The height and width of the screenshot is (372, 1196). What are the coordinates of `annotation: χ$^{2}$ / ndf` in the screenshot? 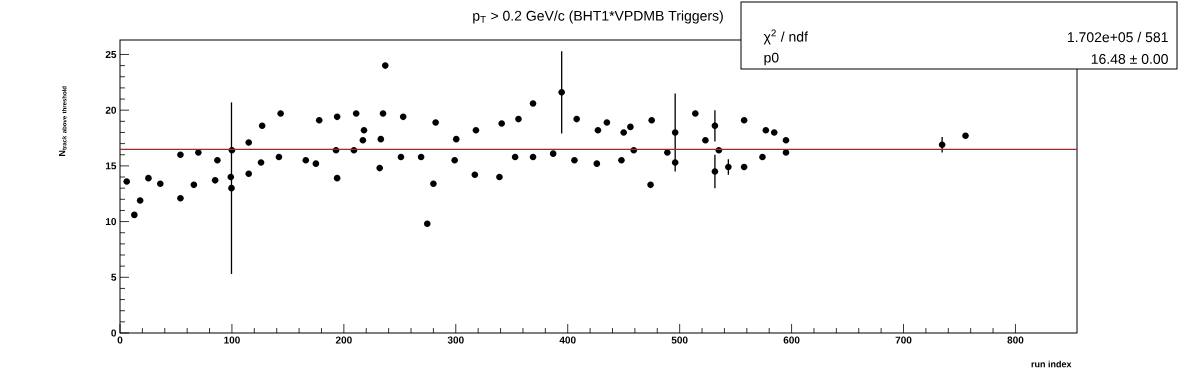 It's located at (785, 37).